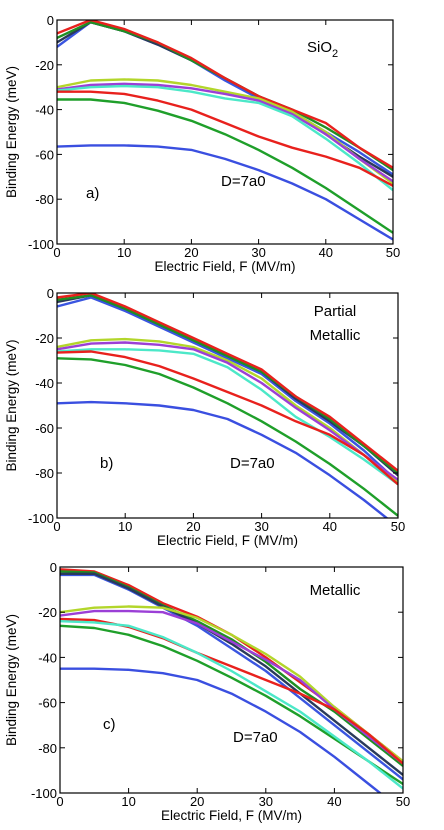  I want to click on material-title-line-1: Metallic, so click(335, 590).